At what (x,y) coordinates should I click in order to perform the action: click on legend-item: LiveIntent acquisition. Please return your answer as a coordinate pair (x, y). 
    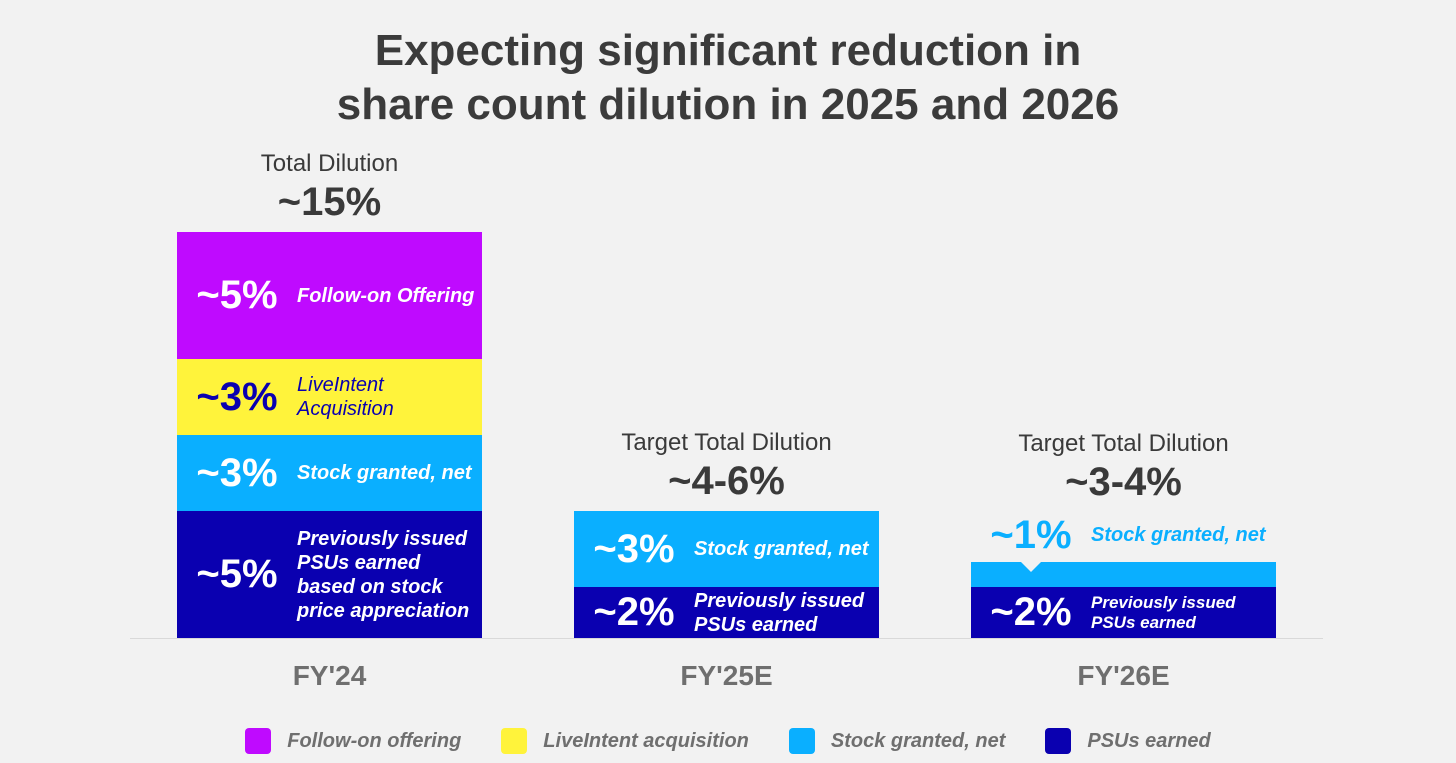
    Looking at the image, I should click on (625, 741).